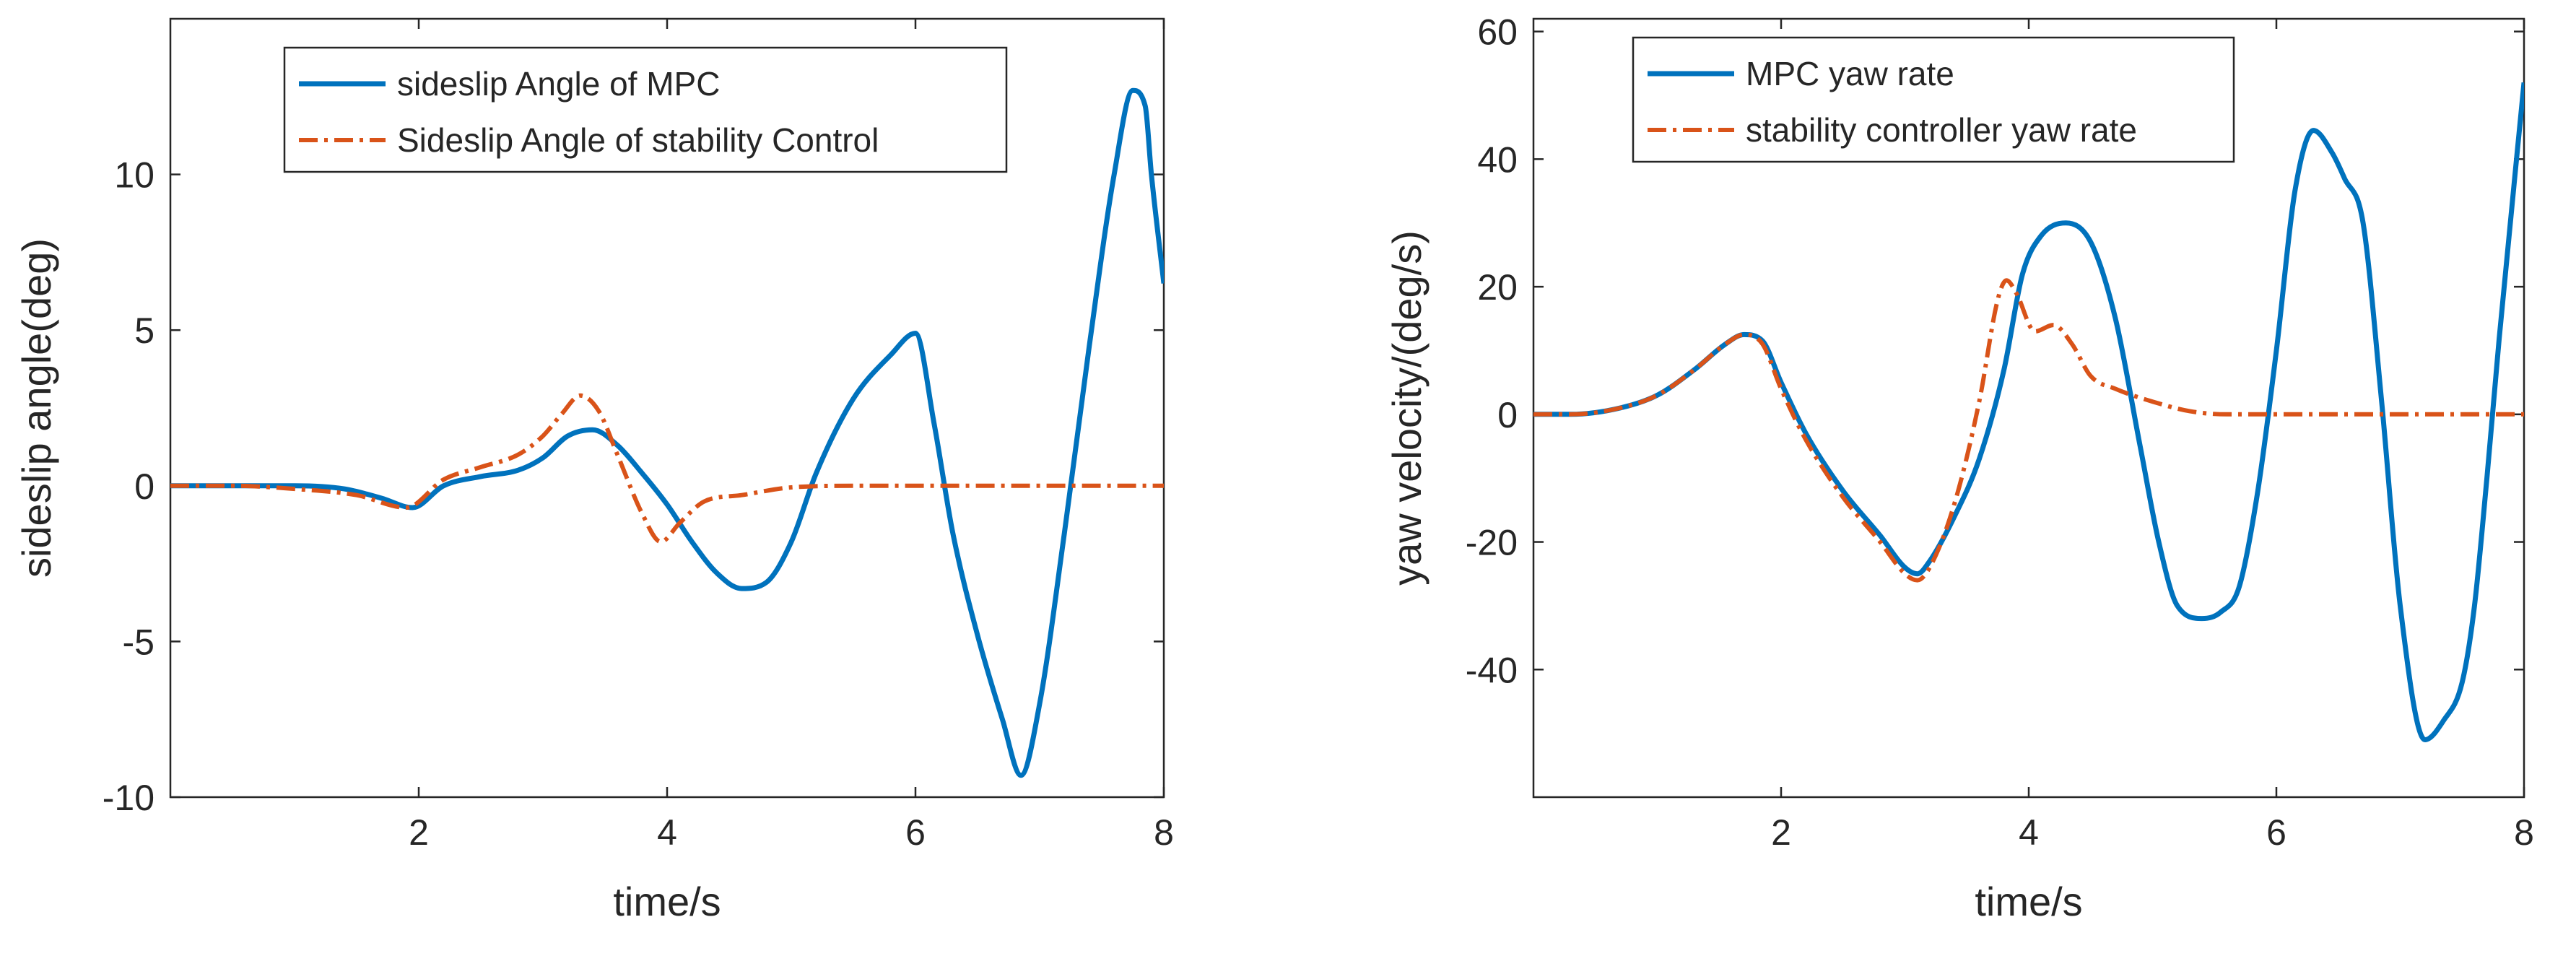 The height and width of the screenshot is (956, 2576). Describe the element at coordinates (1850, 73) in the screenshot. I see `legend-label: MPC yaw rate` at that location.